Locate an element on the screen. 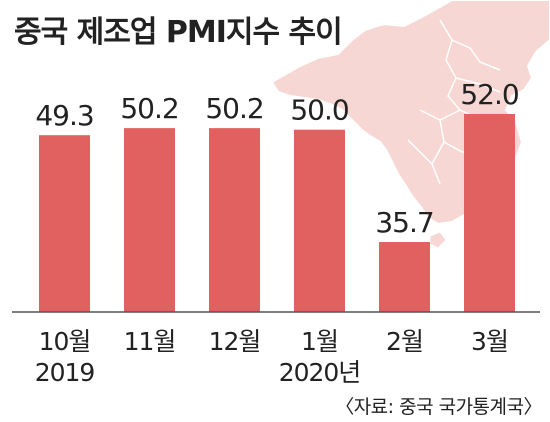  tick-label-4: 1월 is located at coordinates (319, 341).